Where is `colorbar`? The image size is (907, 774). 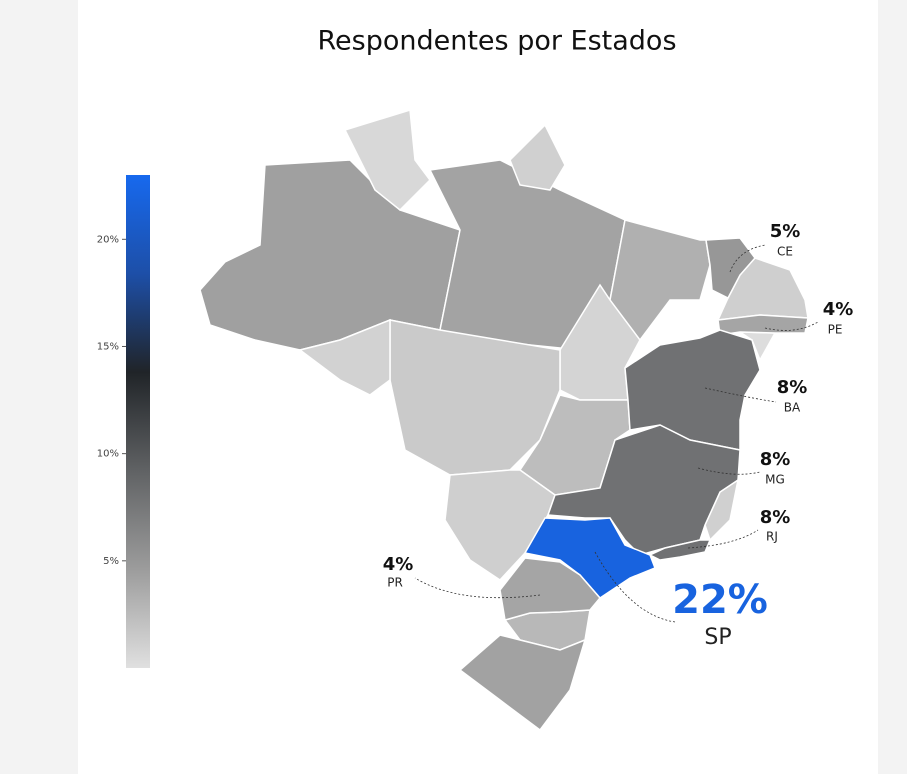 colorbar is located at coordinates (138, 421).